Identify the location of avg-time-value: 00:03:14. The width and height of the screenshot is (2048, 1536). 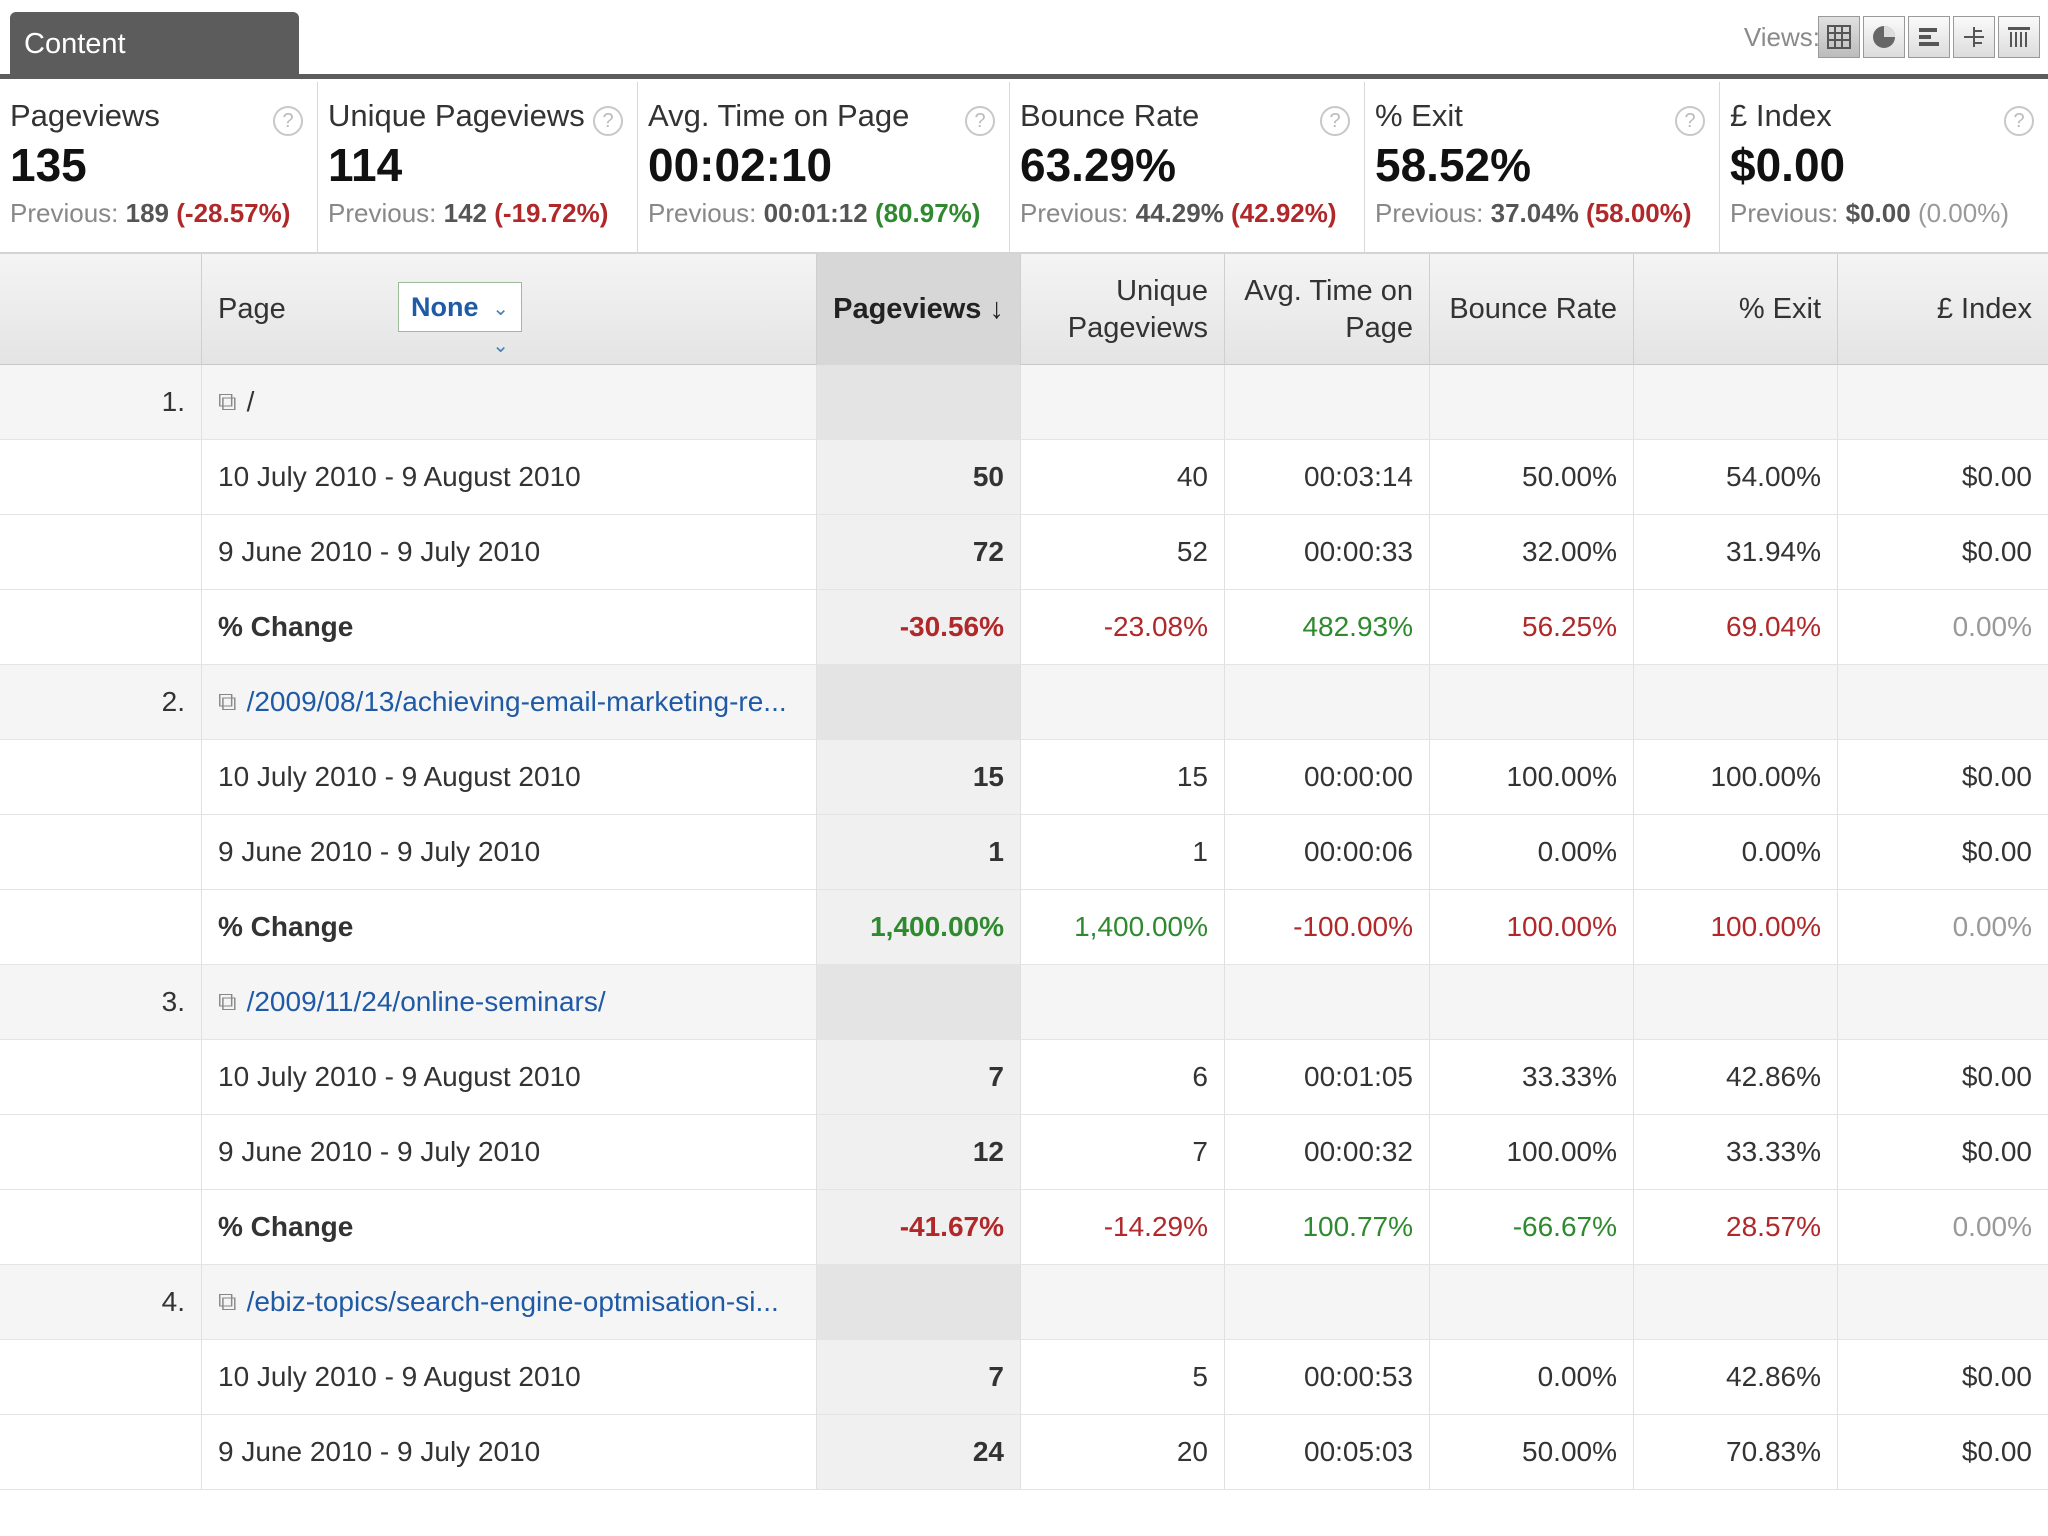
(1327, 477).